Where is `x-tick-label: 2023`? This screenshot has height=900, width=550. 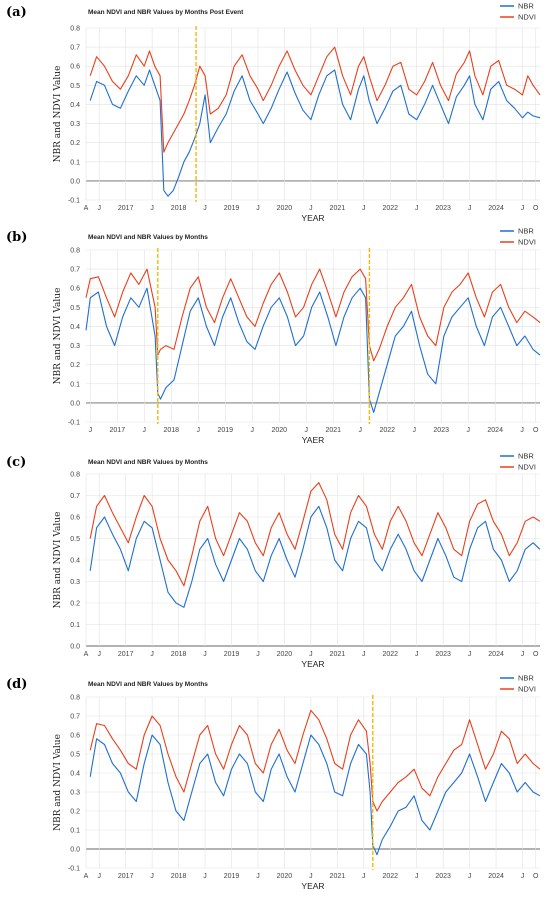 x-tick-label: 2023 is located at coordinates (443, 654).